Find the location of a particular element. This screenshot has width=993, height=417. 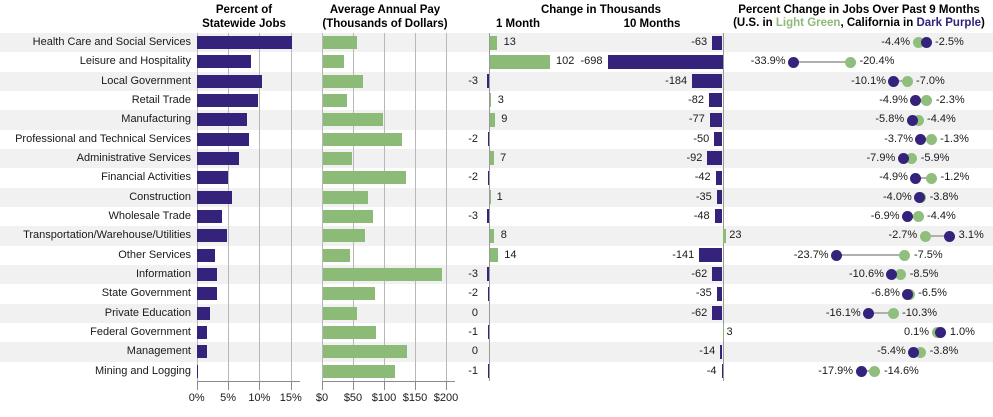

change-10mo-value: -50 is located at coordinates (701, 138).